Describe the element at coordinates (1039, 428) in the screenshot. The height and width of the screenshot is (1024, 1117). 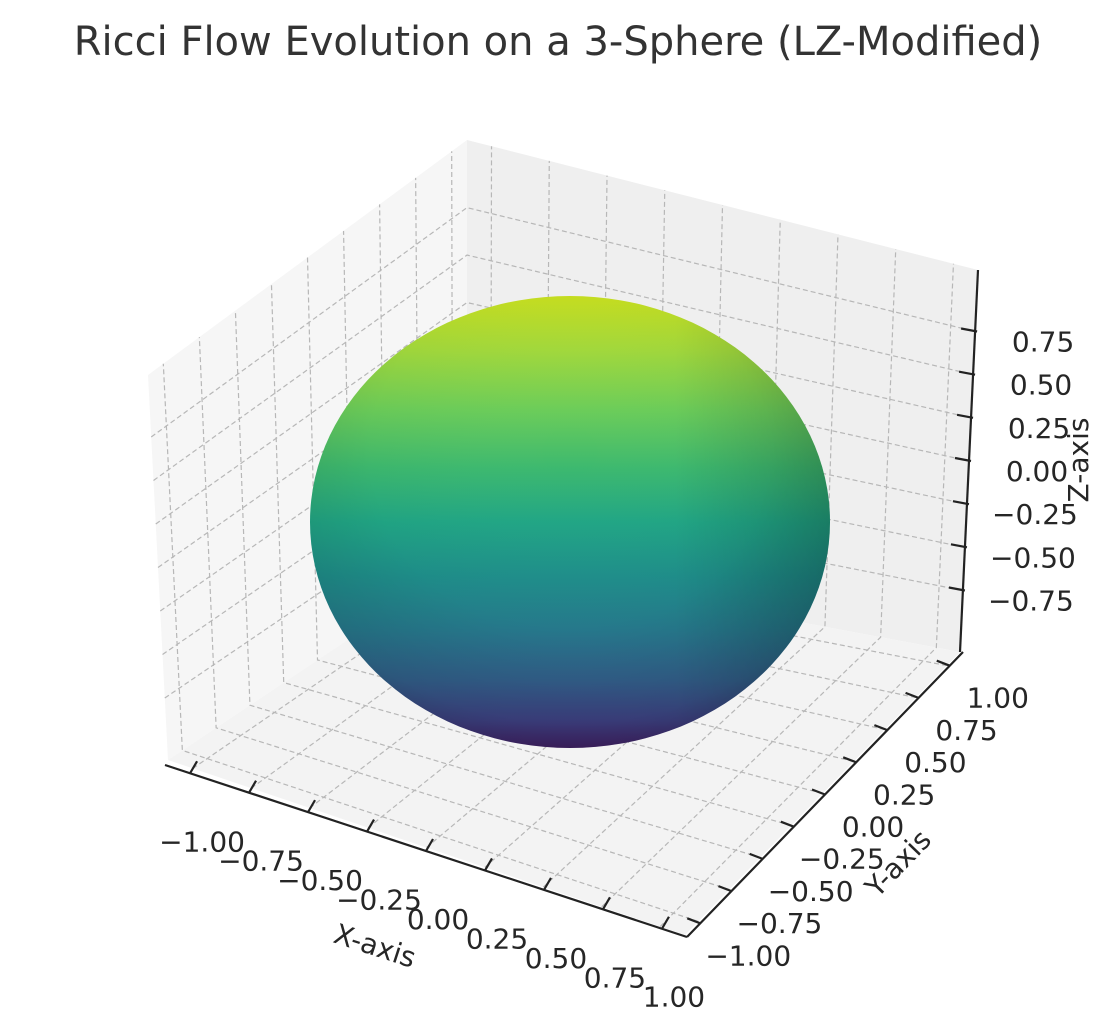
I see `z-tick-label: 0.25` at that location.